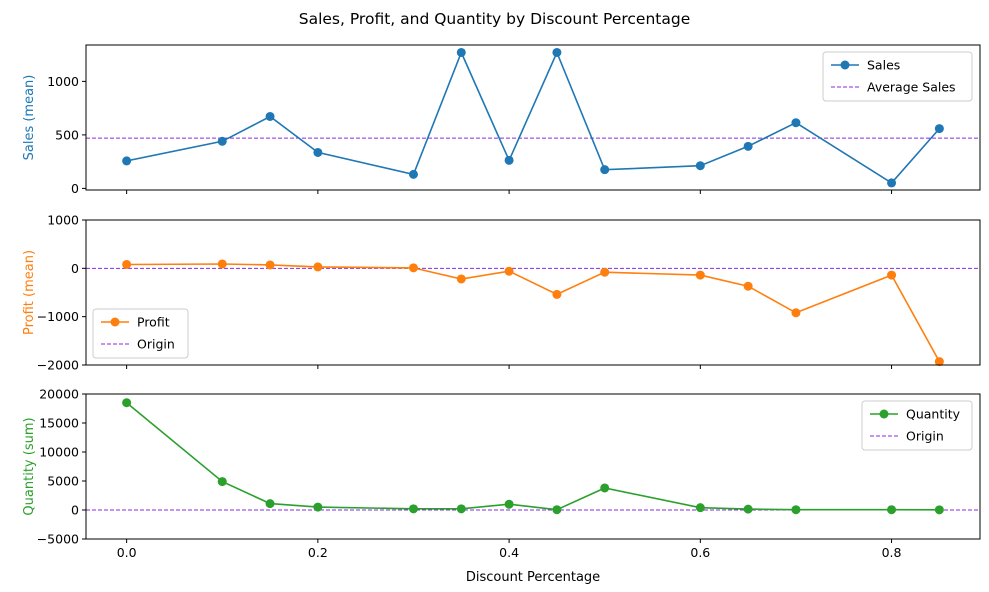 The height and width of the screenshot is (592, 989). I want to click on x-tick-label: 0.4, so click(509, 552).